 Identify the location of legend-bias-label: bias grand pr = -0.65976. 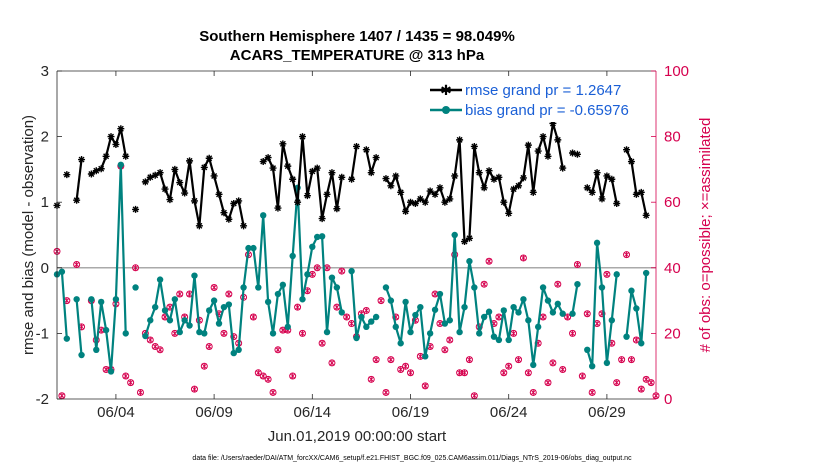
(547, 110).